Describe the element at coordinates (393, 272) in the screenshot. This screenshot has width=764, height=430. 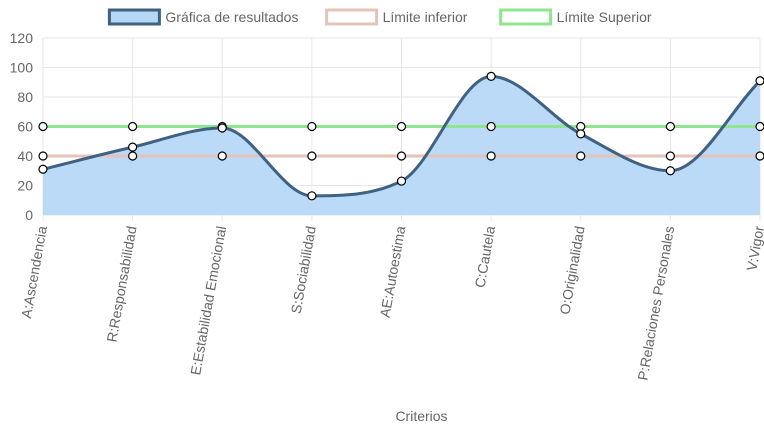
I see `x-tick-label: AE:Autoestima` at that location.